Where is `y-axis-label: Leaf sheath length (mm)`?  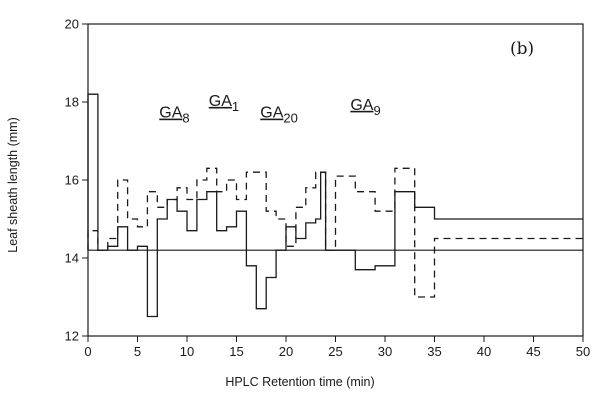 y-axis-label: Leaf sheath length (mm) is located at coordinates (13, 185).